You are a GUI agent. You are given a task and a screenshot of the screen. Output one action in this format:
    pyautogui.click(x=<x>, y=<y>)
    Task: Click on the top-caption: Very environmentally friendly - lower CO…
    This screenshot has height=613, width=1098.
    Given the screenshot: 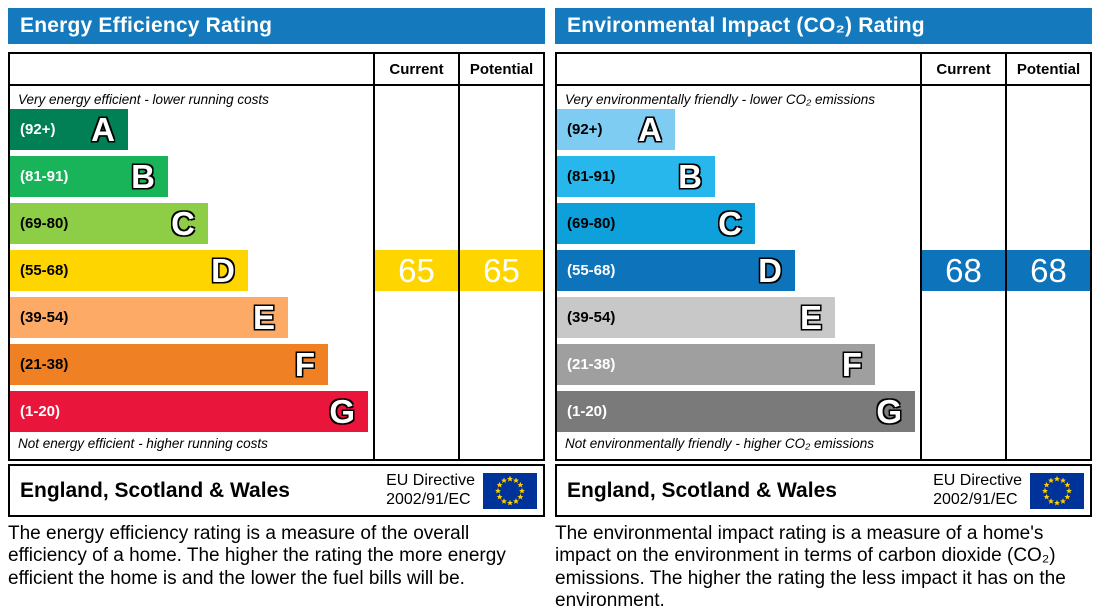 What is the action you would take?
    pyautogui.click(x=720, y=99)
    